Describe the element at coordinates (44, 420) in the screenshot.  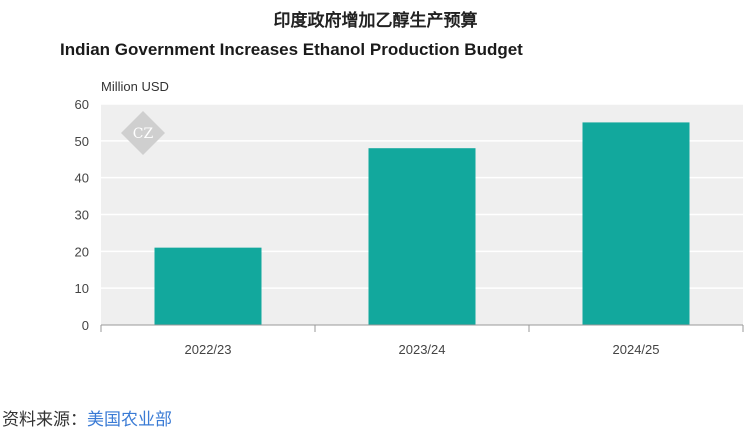
I see `source-label: 资料来源：` at that location.